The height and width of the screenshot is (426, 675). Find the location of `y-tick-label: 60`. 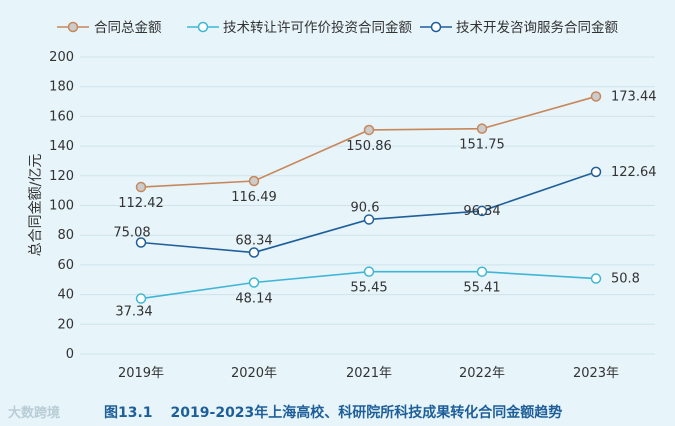

y-tick-label: 60 is located at coordinates (65, 265).